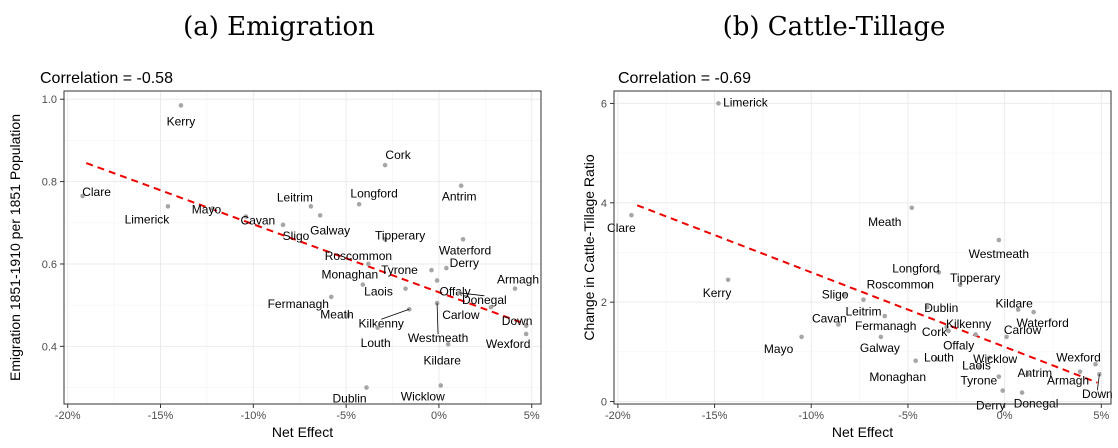 This screenshot has width=1118, height=448. What do you see at coordinates (604, 104) in the screenshot?
I see `y-tick-label: 6` at bounding box center [604, 104].